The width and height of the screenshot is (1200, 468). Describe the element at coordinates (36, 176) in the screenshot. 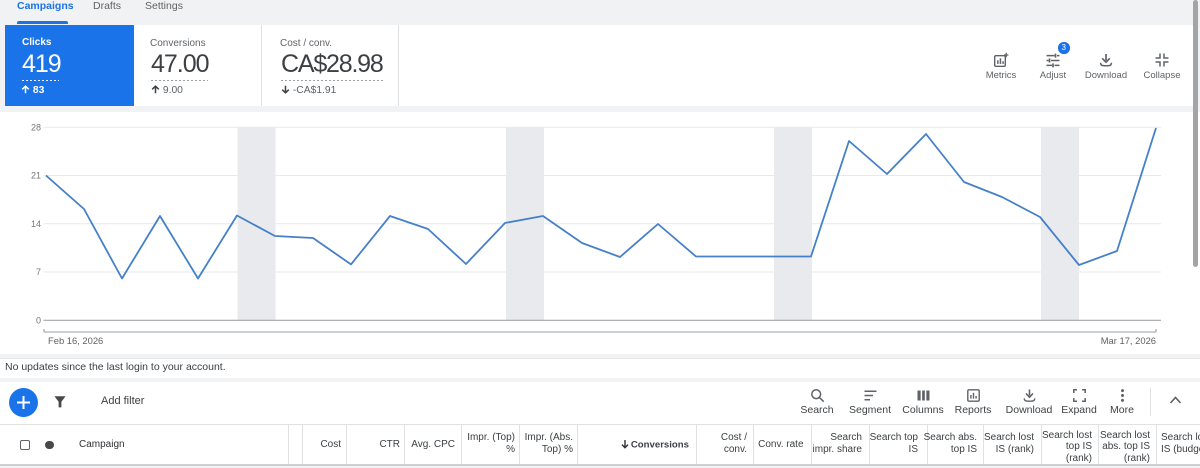

I see `svg-text: 21` at that location.